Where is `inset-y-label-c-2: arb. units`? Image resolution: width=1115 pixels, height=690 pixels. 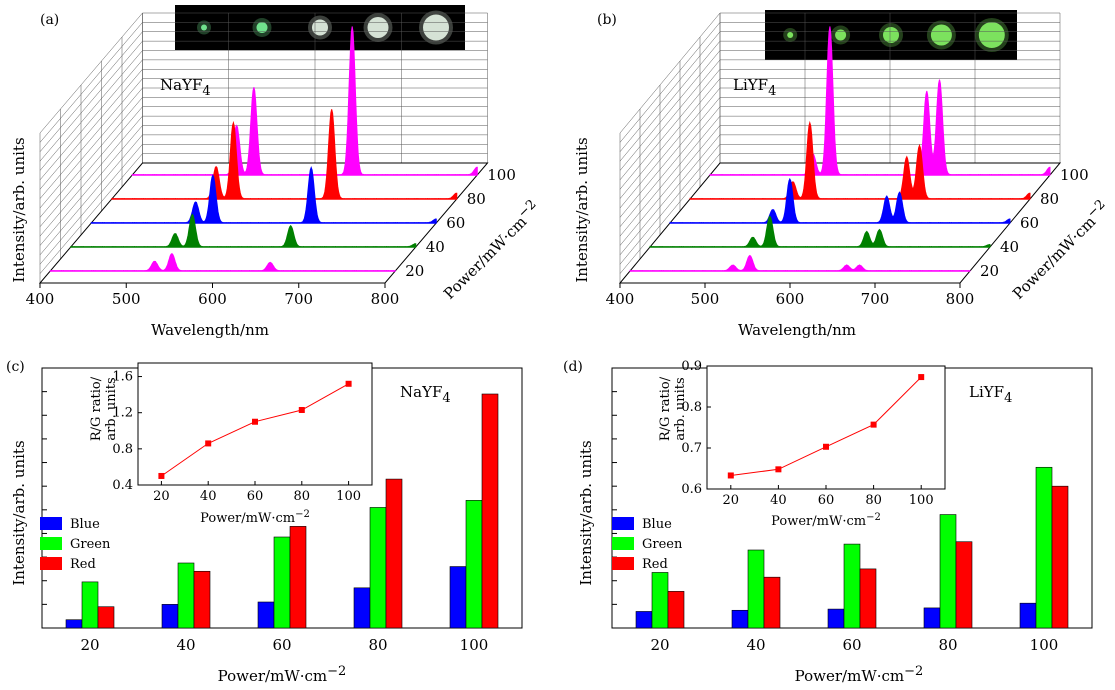 inset-y-label-c-2: arb. units is located at coordinates (111, 408).